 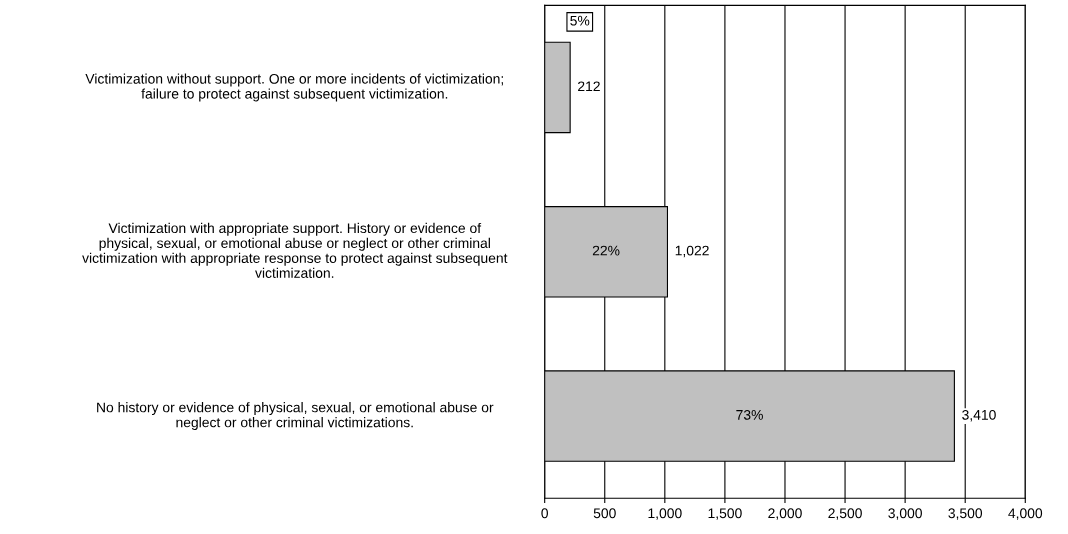 What do you see at coordinates (557, 87) in the screenshot?
I see `bar` at bounding box center [557, 87].